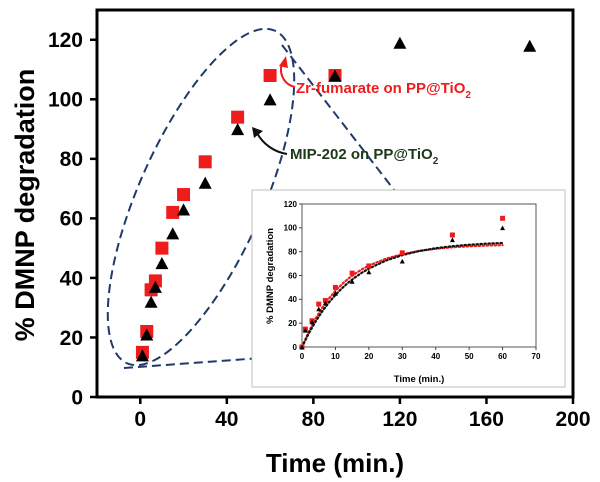  What do you see at coordinates (302, 356) in the screenshot?
I see `inset-x-tick-label: 0` at bounding box center [302, 356].